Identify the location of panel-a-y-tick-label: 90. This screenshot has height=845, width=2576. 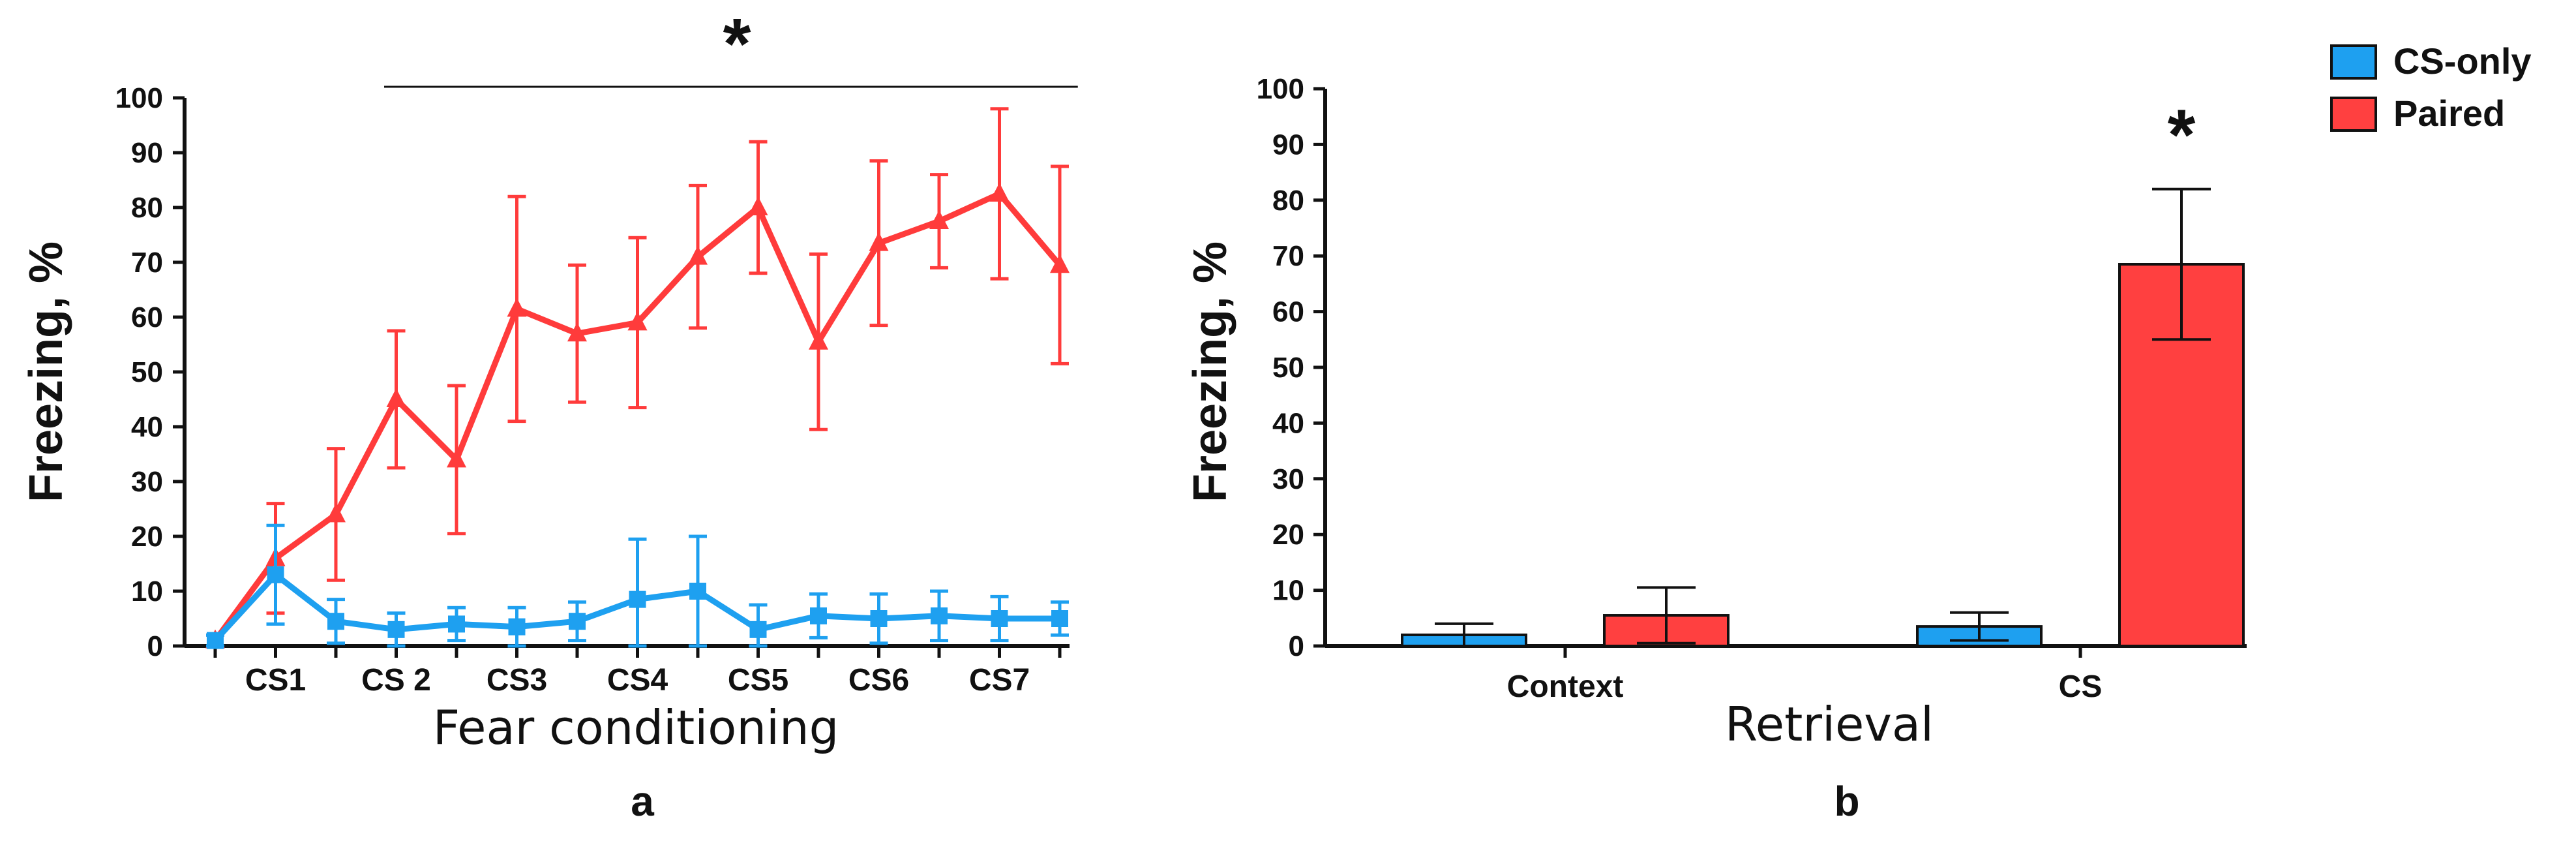
(147, 153).